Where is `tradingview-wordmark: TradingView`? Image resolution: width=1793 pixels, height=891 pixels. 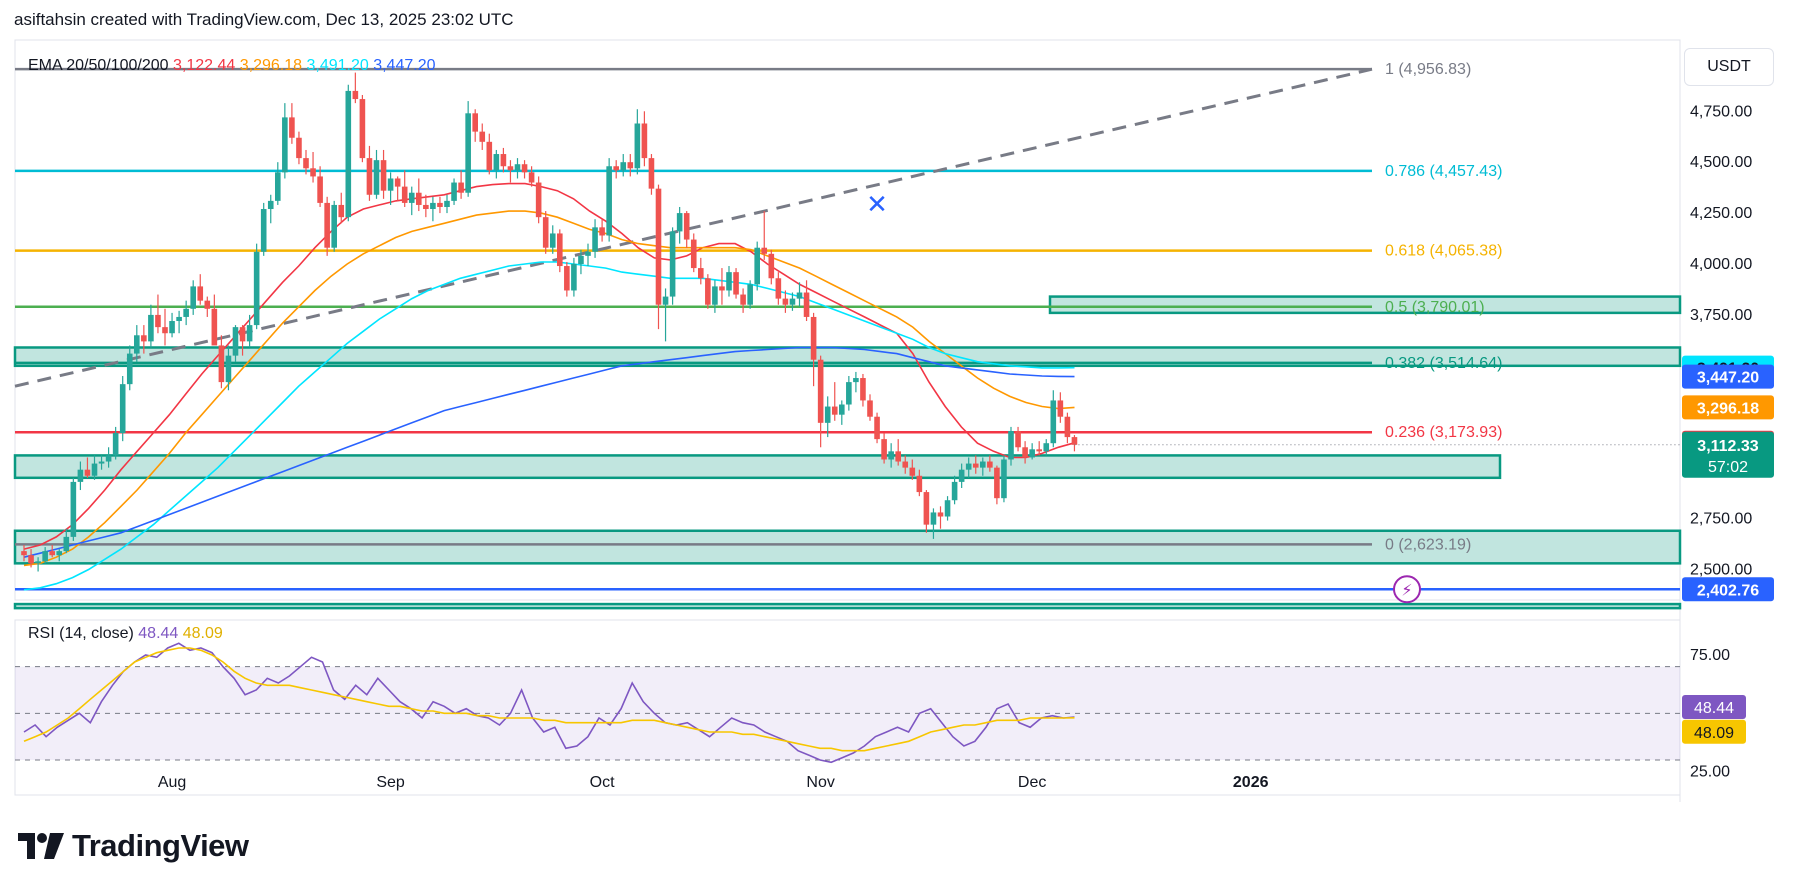 tradingview-wordmark: TradingView is located at coordinates (160, 845).